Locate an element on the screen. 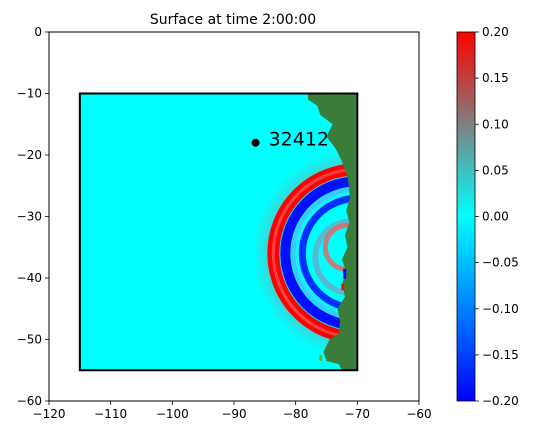 The width and height of the screenshot is (537, 435). x-tick-label: −80 is located at coordinates (295, 414).